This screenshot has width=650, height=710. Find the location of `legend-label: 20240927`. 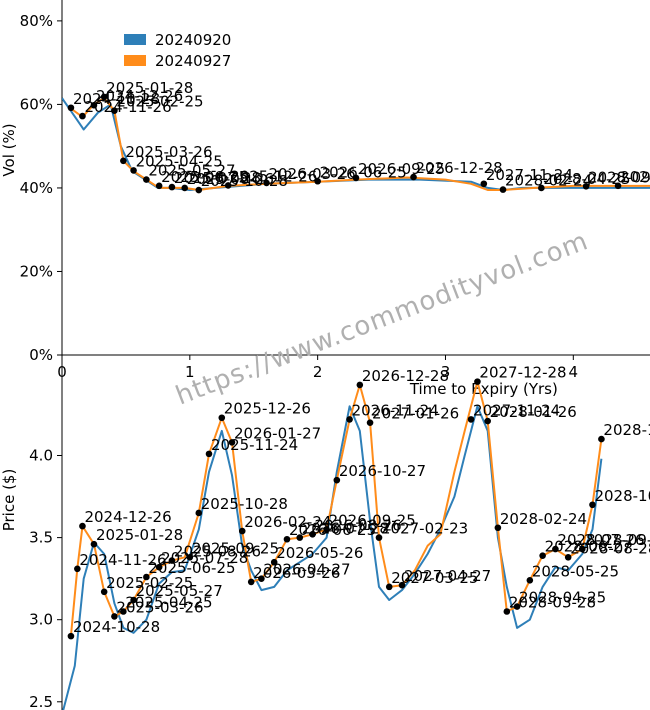

legend-label: 20240927 is located at coordinates (193, 61).